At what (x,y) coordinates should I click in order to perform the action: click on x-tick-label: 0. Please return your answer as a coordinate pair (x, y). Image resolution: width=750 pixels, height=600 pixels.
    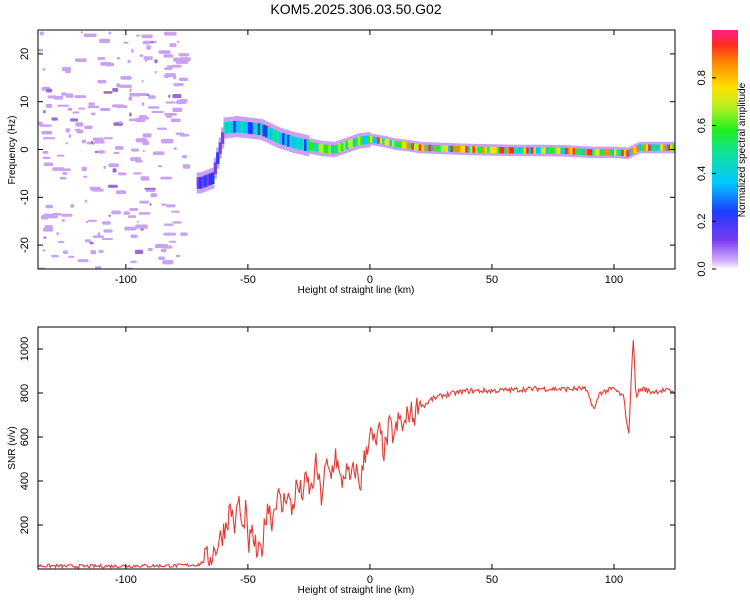
    Looking at the image, I should click on (370, 280).